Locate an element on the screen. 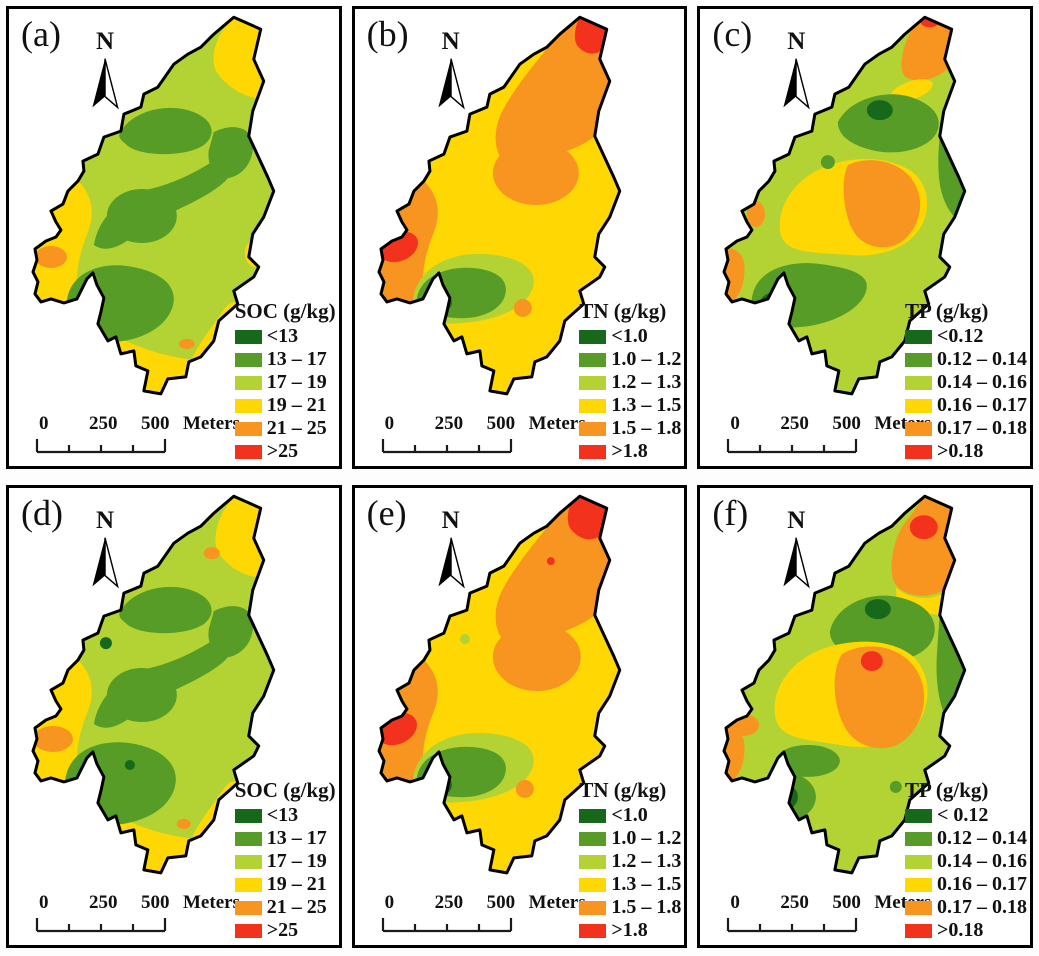 The width and height of the screenshot is (1039, 956). legend-row: 21 – 25 is located at coordinates (285, 907).